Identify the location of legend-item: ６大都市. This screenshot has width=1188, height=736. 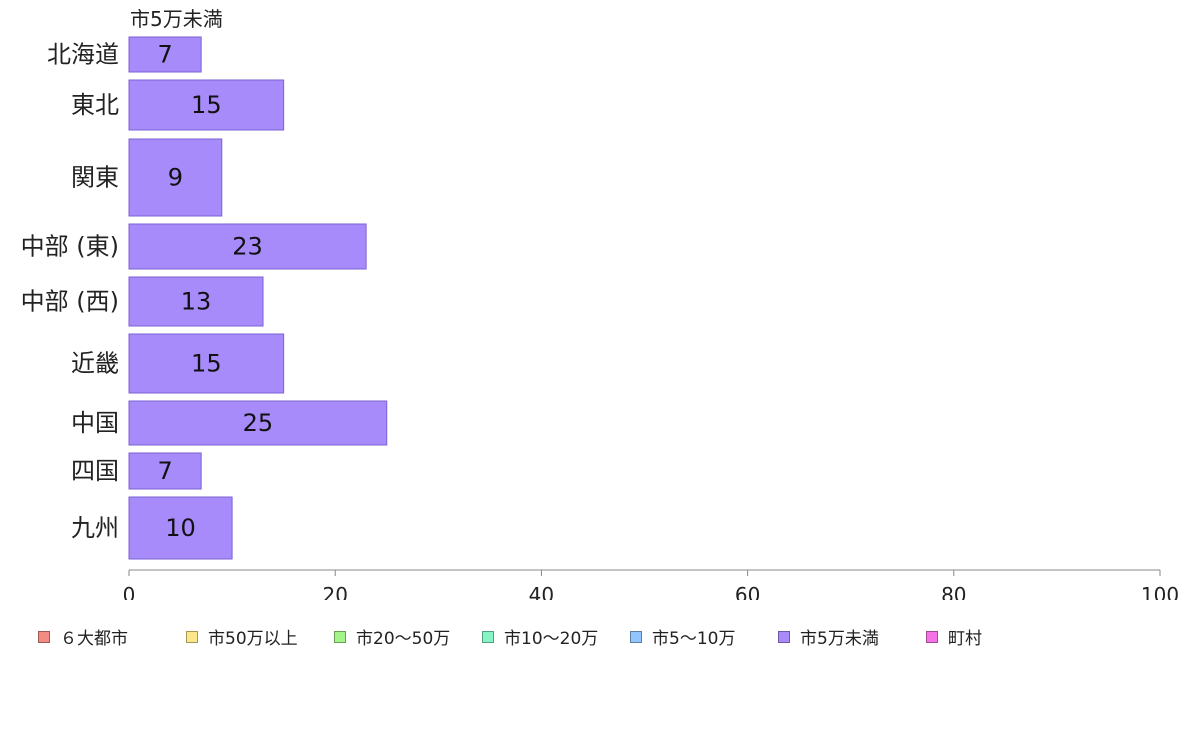
(112, 636).